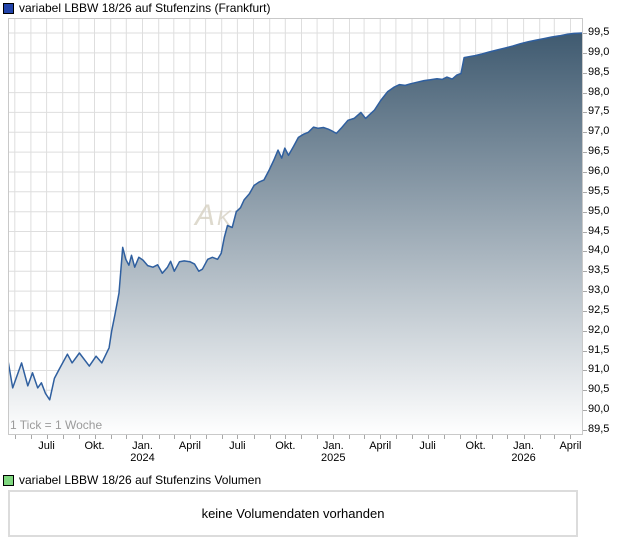  What do you see at coordinates (599, 349) in the screenshot?
I see `y-axis-tick-label: 91,5` at bounding box center [599, 349].